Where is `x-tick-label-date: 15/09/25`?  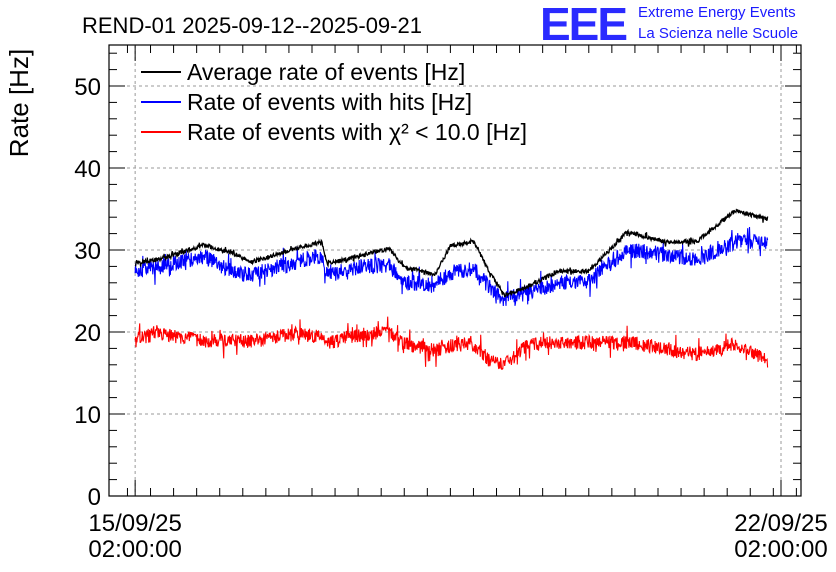
x-tick-label-date: 15/09/25 is located at coordinates (134, 523).